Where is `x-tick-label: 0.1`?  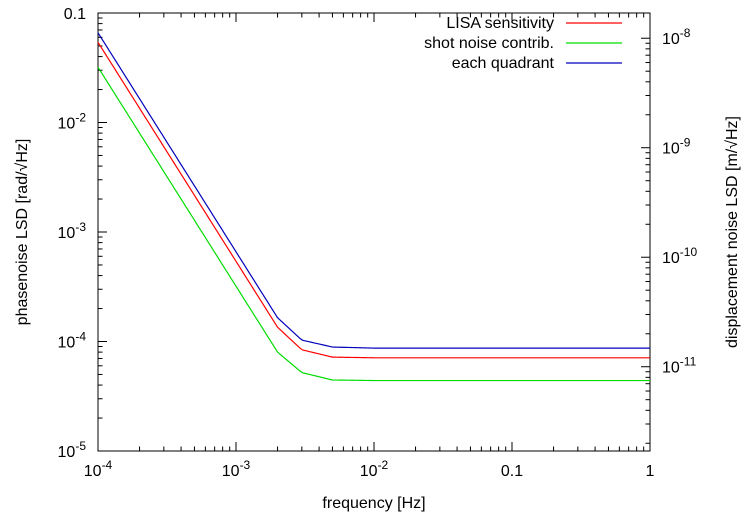 x-tick-label: 0.1 is located at coordinates (512, 471).